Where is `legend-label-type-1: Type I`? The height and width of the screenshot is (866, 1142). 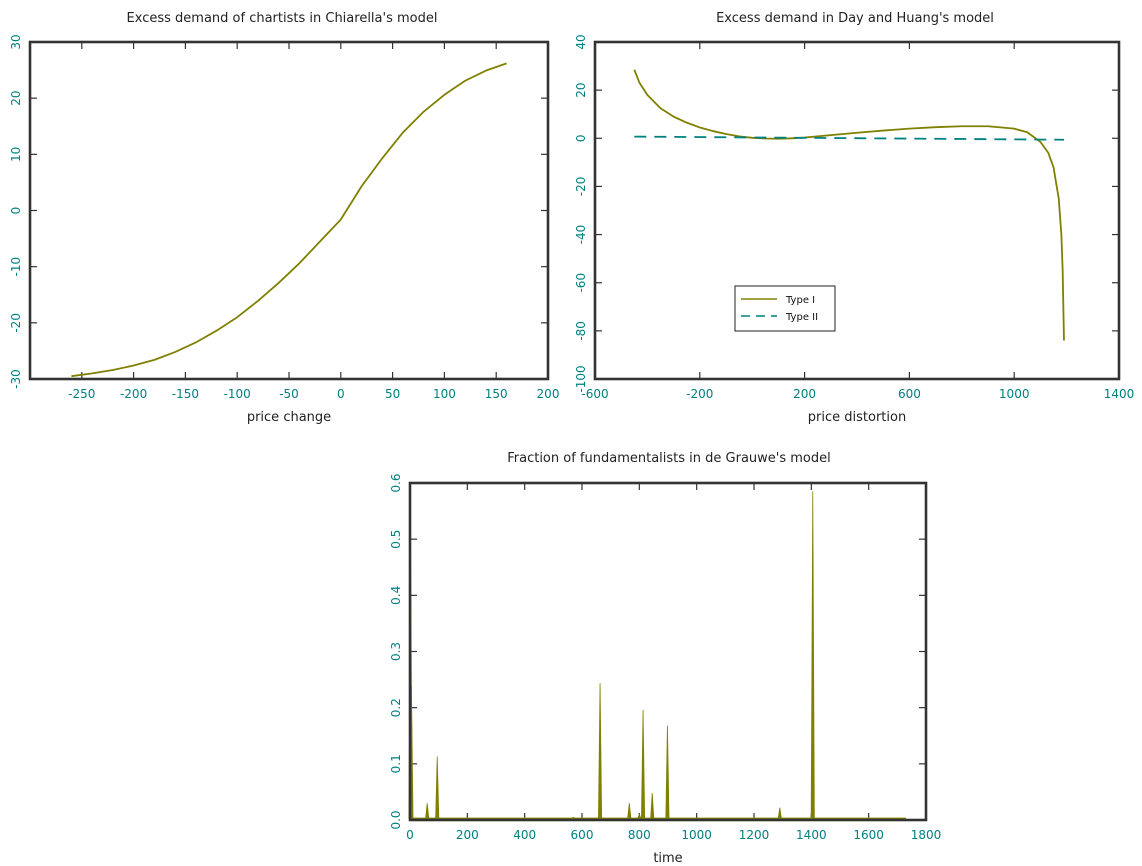
legend-label-type-1: Type I is located at coordinates (800, 300).